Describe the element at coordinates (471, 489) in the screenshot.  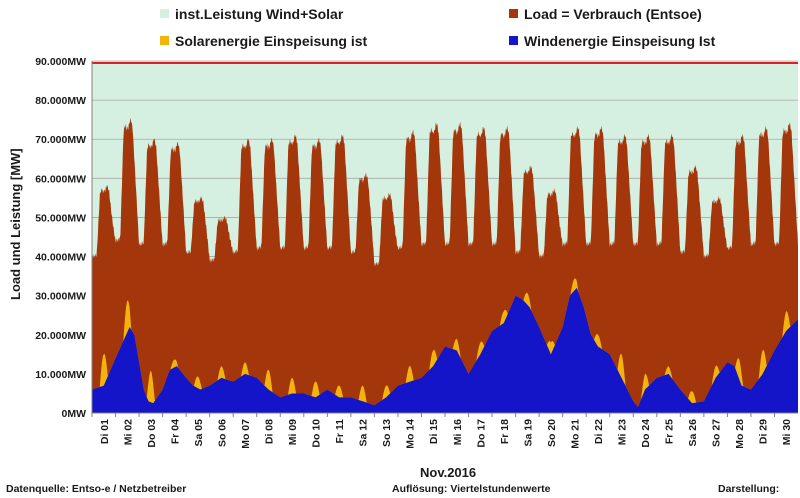
I see `footer-resolution: Auflösung: Viertelstundenwerte` at that location.